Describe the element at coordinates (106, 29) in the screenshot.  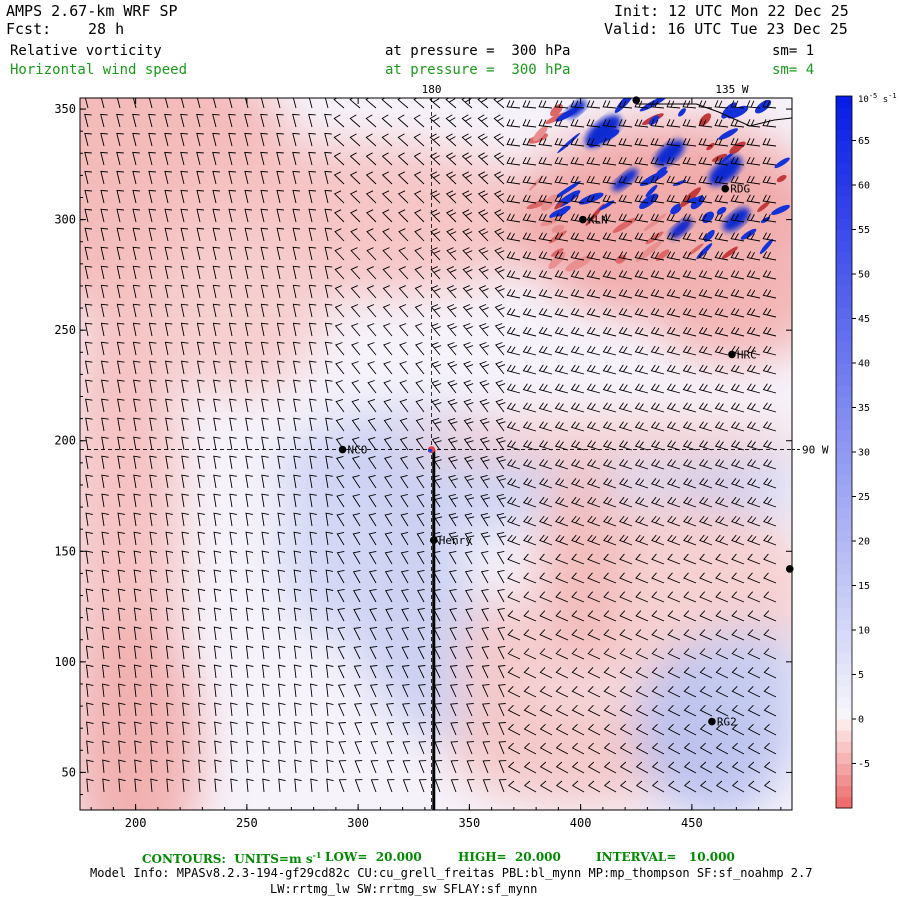
I see `fcst-value: 28 h` at that location.